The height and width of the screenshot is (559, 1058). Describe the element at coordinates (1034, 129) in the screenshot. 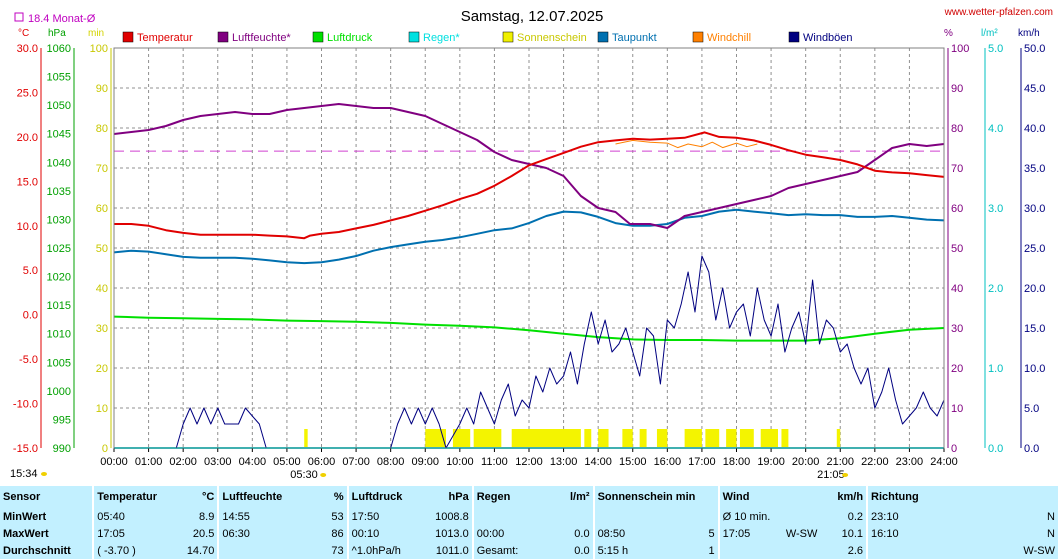

I see `wind-tick-label: 40.0` at that location.